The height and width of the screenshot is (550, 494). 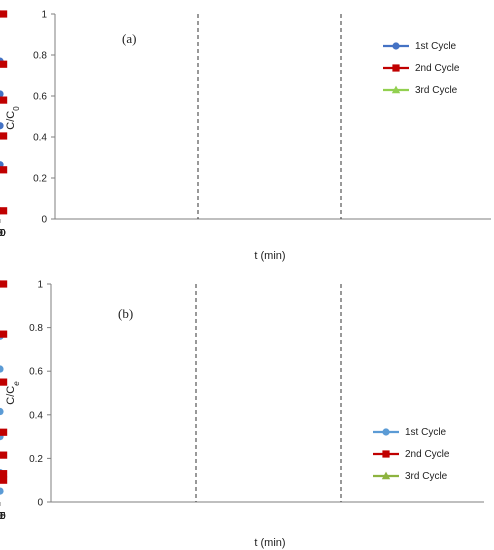 I want to click on chart-b-legend-label-2nd-cycle: 2nd Cycle, so click(x=427, y=454).